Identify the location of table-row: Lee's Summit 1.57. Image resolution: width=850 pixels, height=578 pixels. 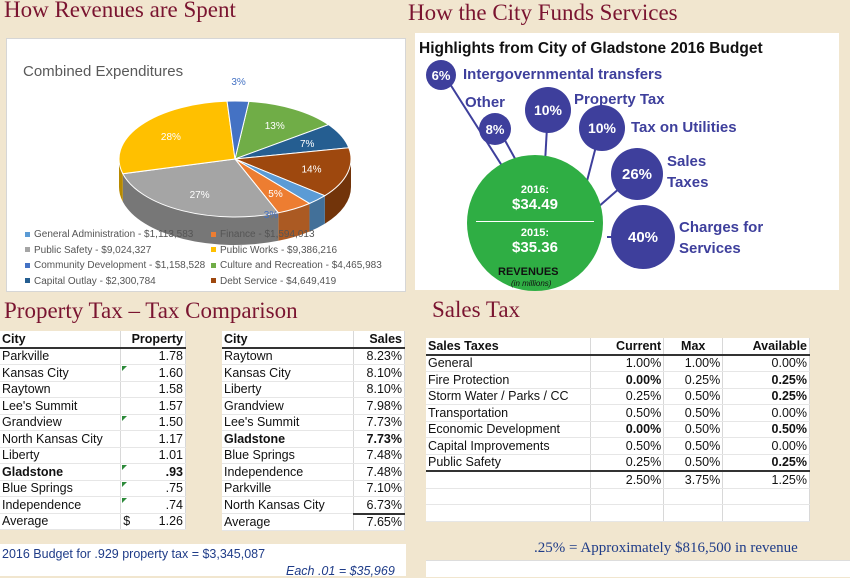
(93, 406).